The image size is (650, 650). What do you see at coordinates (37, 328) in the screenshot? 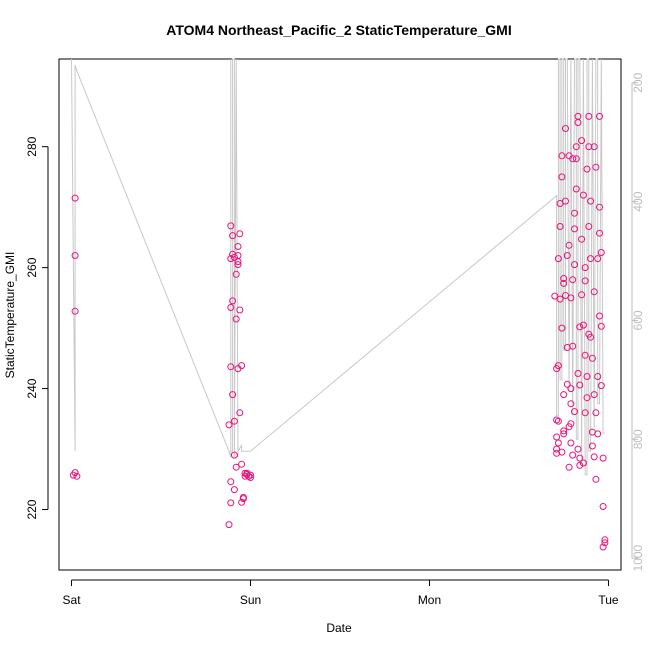
I see `y-axis-left: 220 240 260 280` at bounding box center [37, 328].